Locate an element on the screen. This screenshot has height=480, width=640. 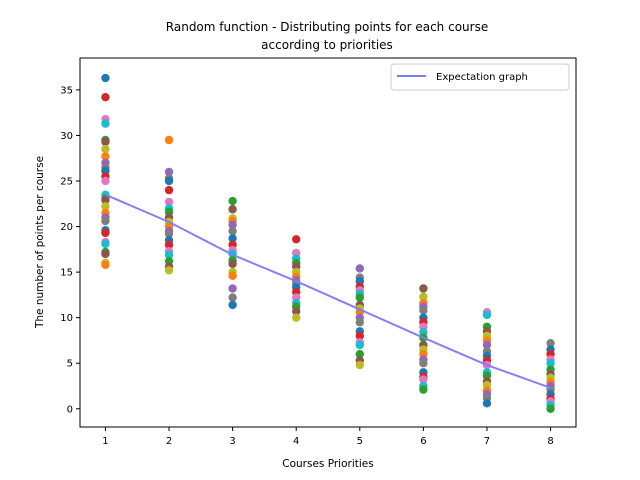
y-axis-ticks: 0 5 10 15 20 25 30 35 is located at coordinates (70, 250).